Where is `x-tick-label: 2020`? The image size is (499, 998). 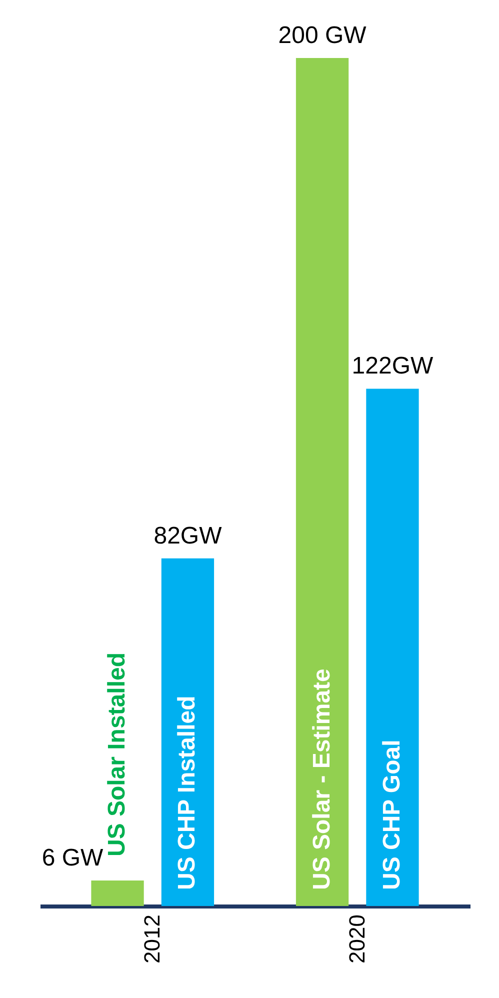 x-tick-label: 2020 is located at coordinates (357, 939).